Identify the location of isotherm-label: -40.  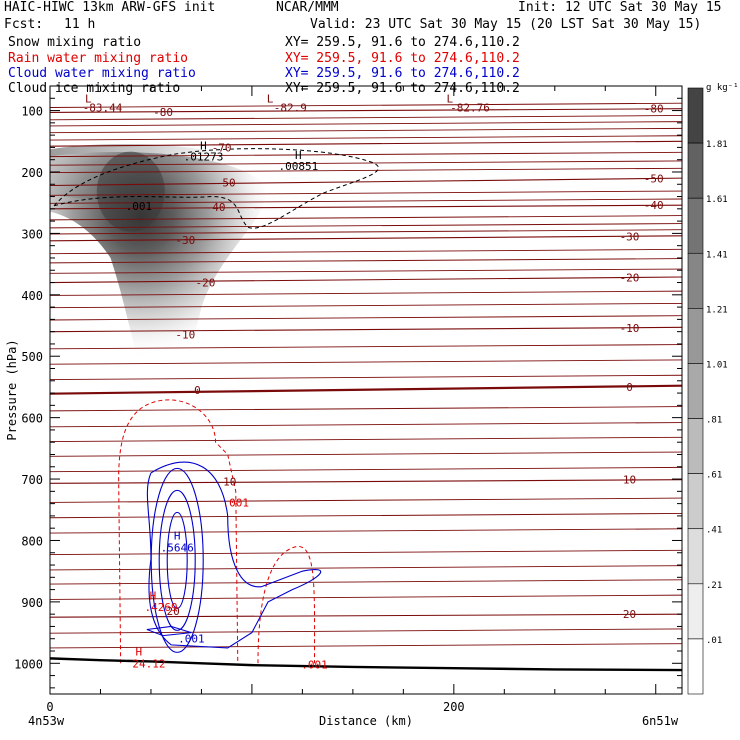
(654, 205).